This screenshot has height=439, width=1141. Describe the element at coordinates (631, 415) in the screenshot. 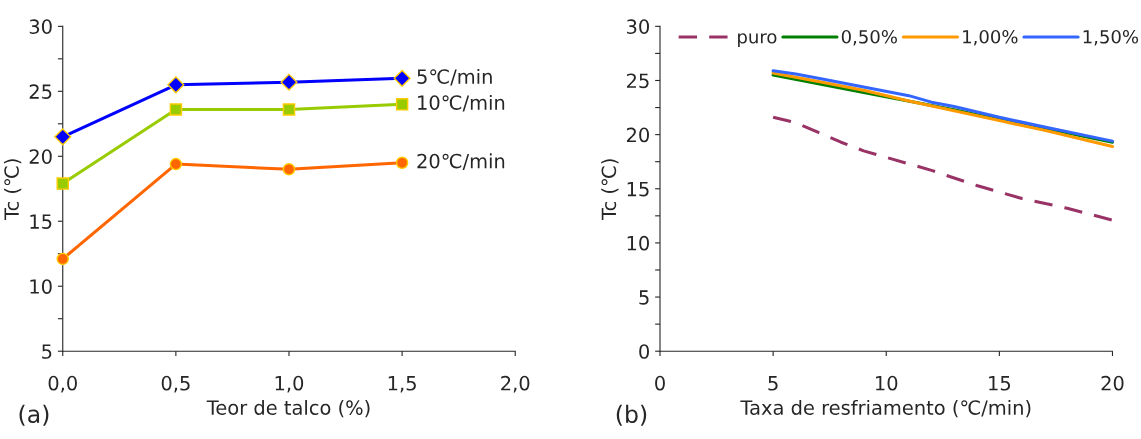

I see `text: (b)` at that location.